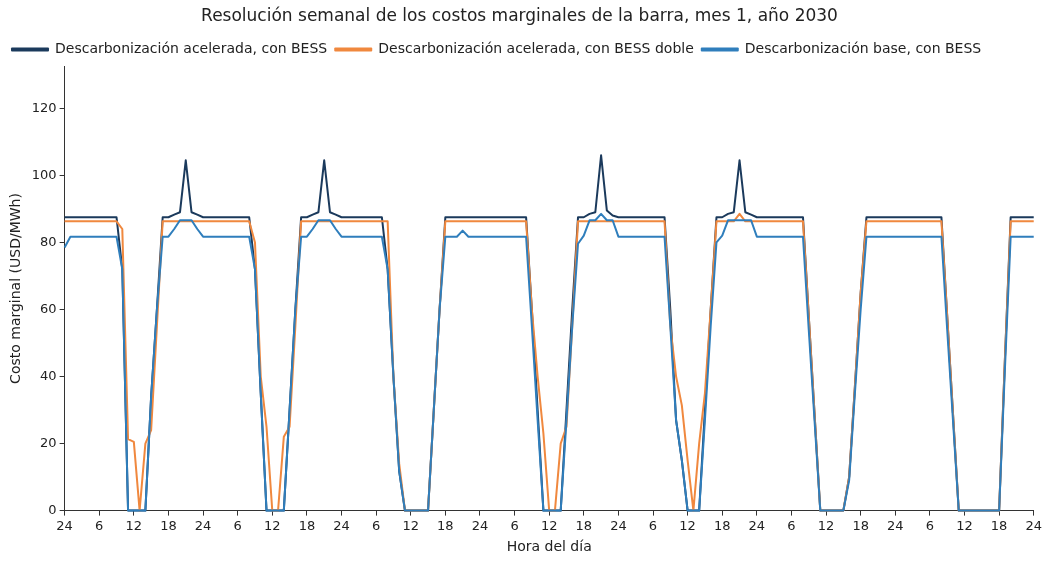  What do you see at coordinates (48, 375) in the screenshot?
I see `y-tick-label: 40` at bounding box center [48, 375].